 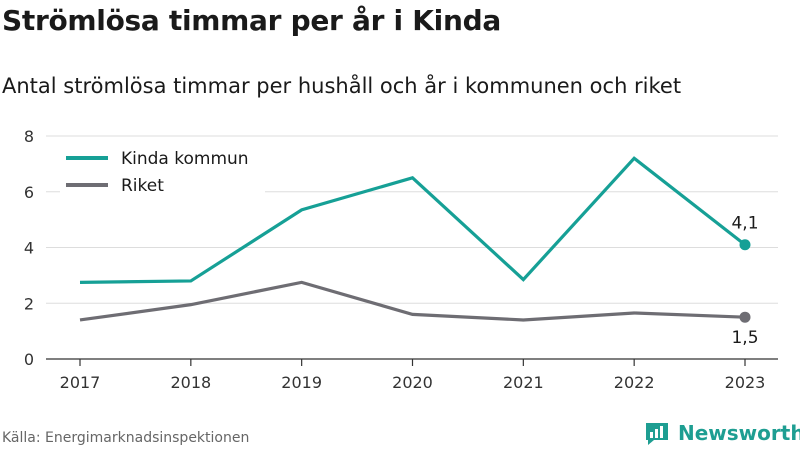 What do you see at coordinates (739, 433) in the screenshot?
I see `brand-name: Newsworthy` at bounding box center [739, 433].